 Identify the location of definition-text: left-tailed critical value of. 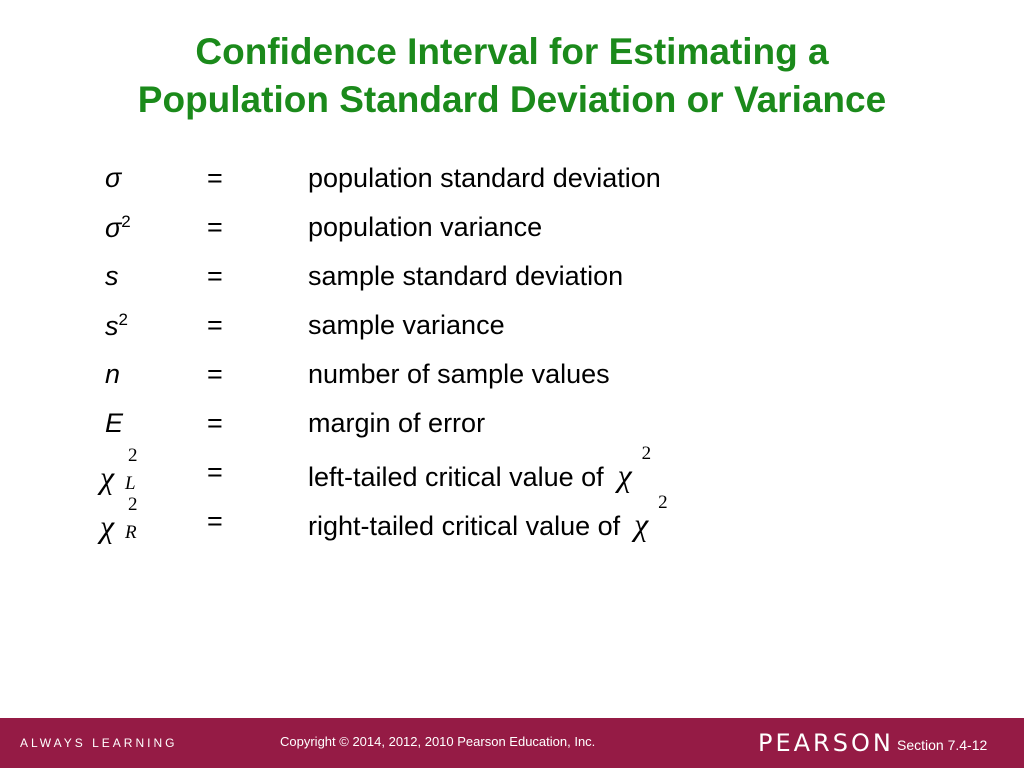
(456, 477).